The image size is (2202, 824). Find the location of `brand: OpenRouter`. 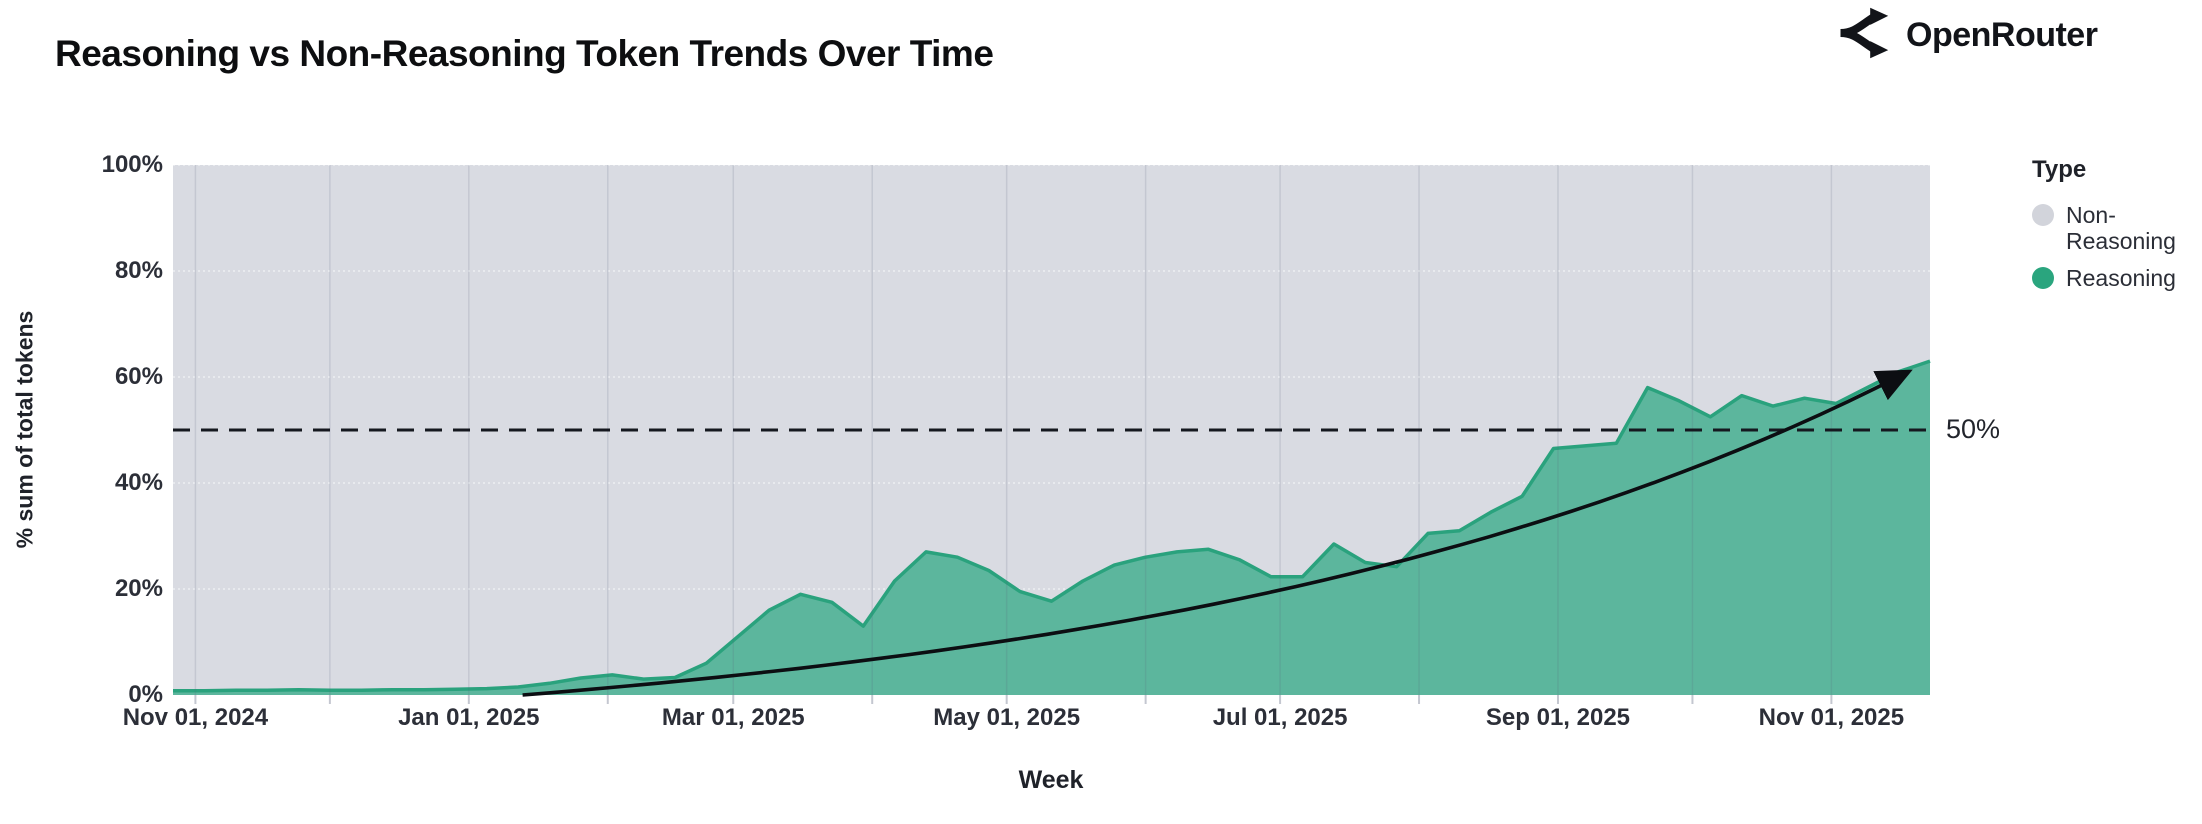

brand: OpenRouter is located at coordinates (1967, 35).